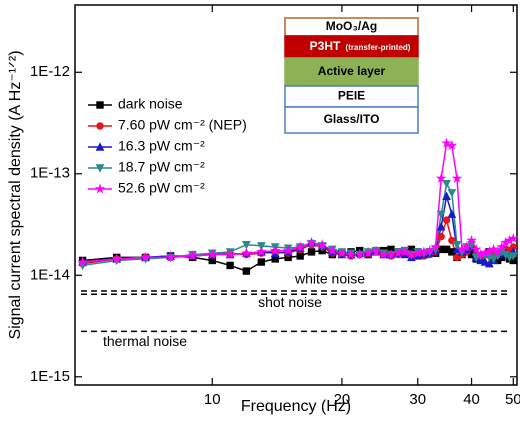  Describe the element at coordinates (161, 188) in the screenshot. I see `legend-label: 52.6 pW cm⁻²` at that location.